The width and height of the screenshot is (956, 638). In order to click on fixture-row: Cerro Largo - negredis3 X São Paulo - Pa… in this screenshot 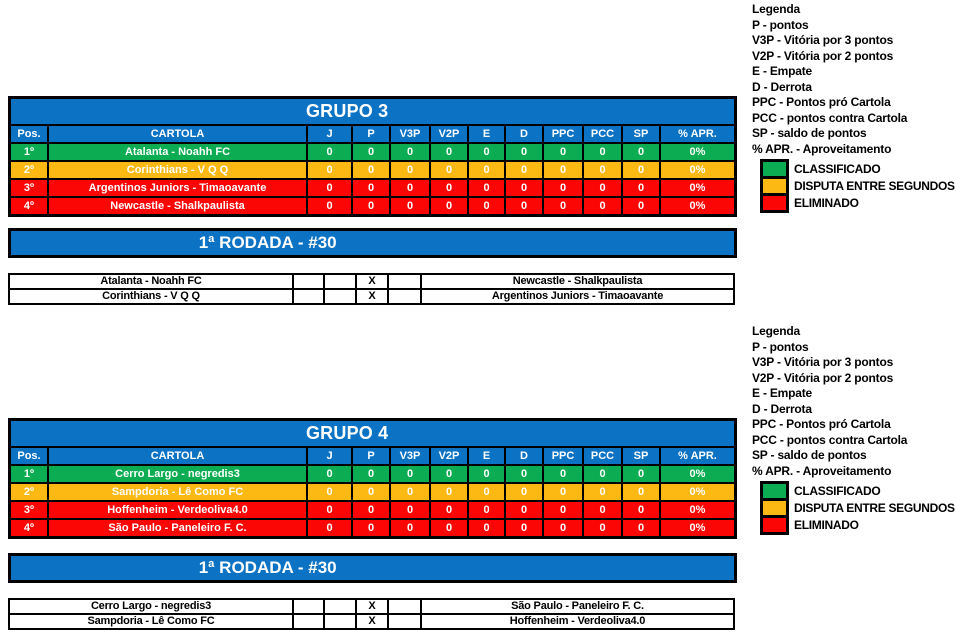, I will do `click(371, 606)`.